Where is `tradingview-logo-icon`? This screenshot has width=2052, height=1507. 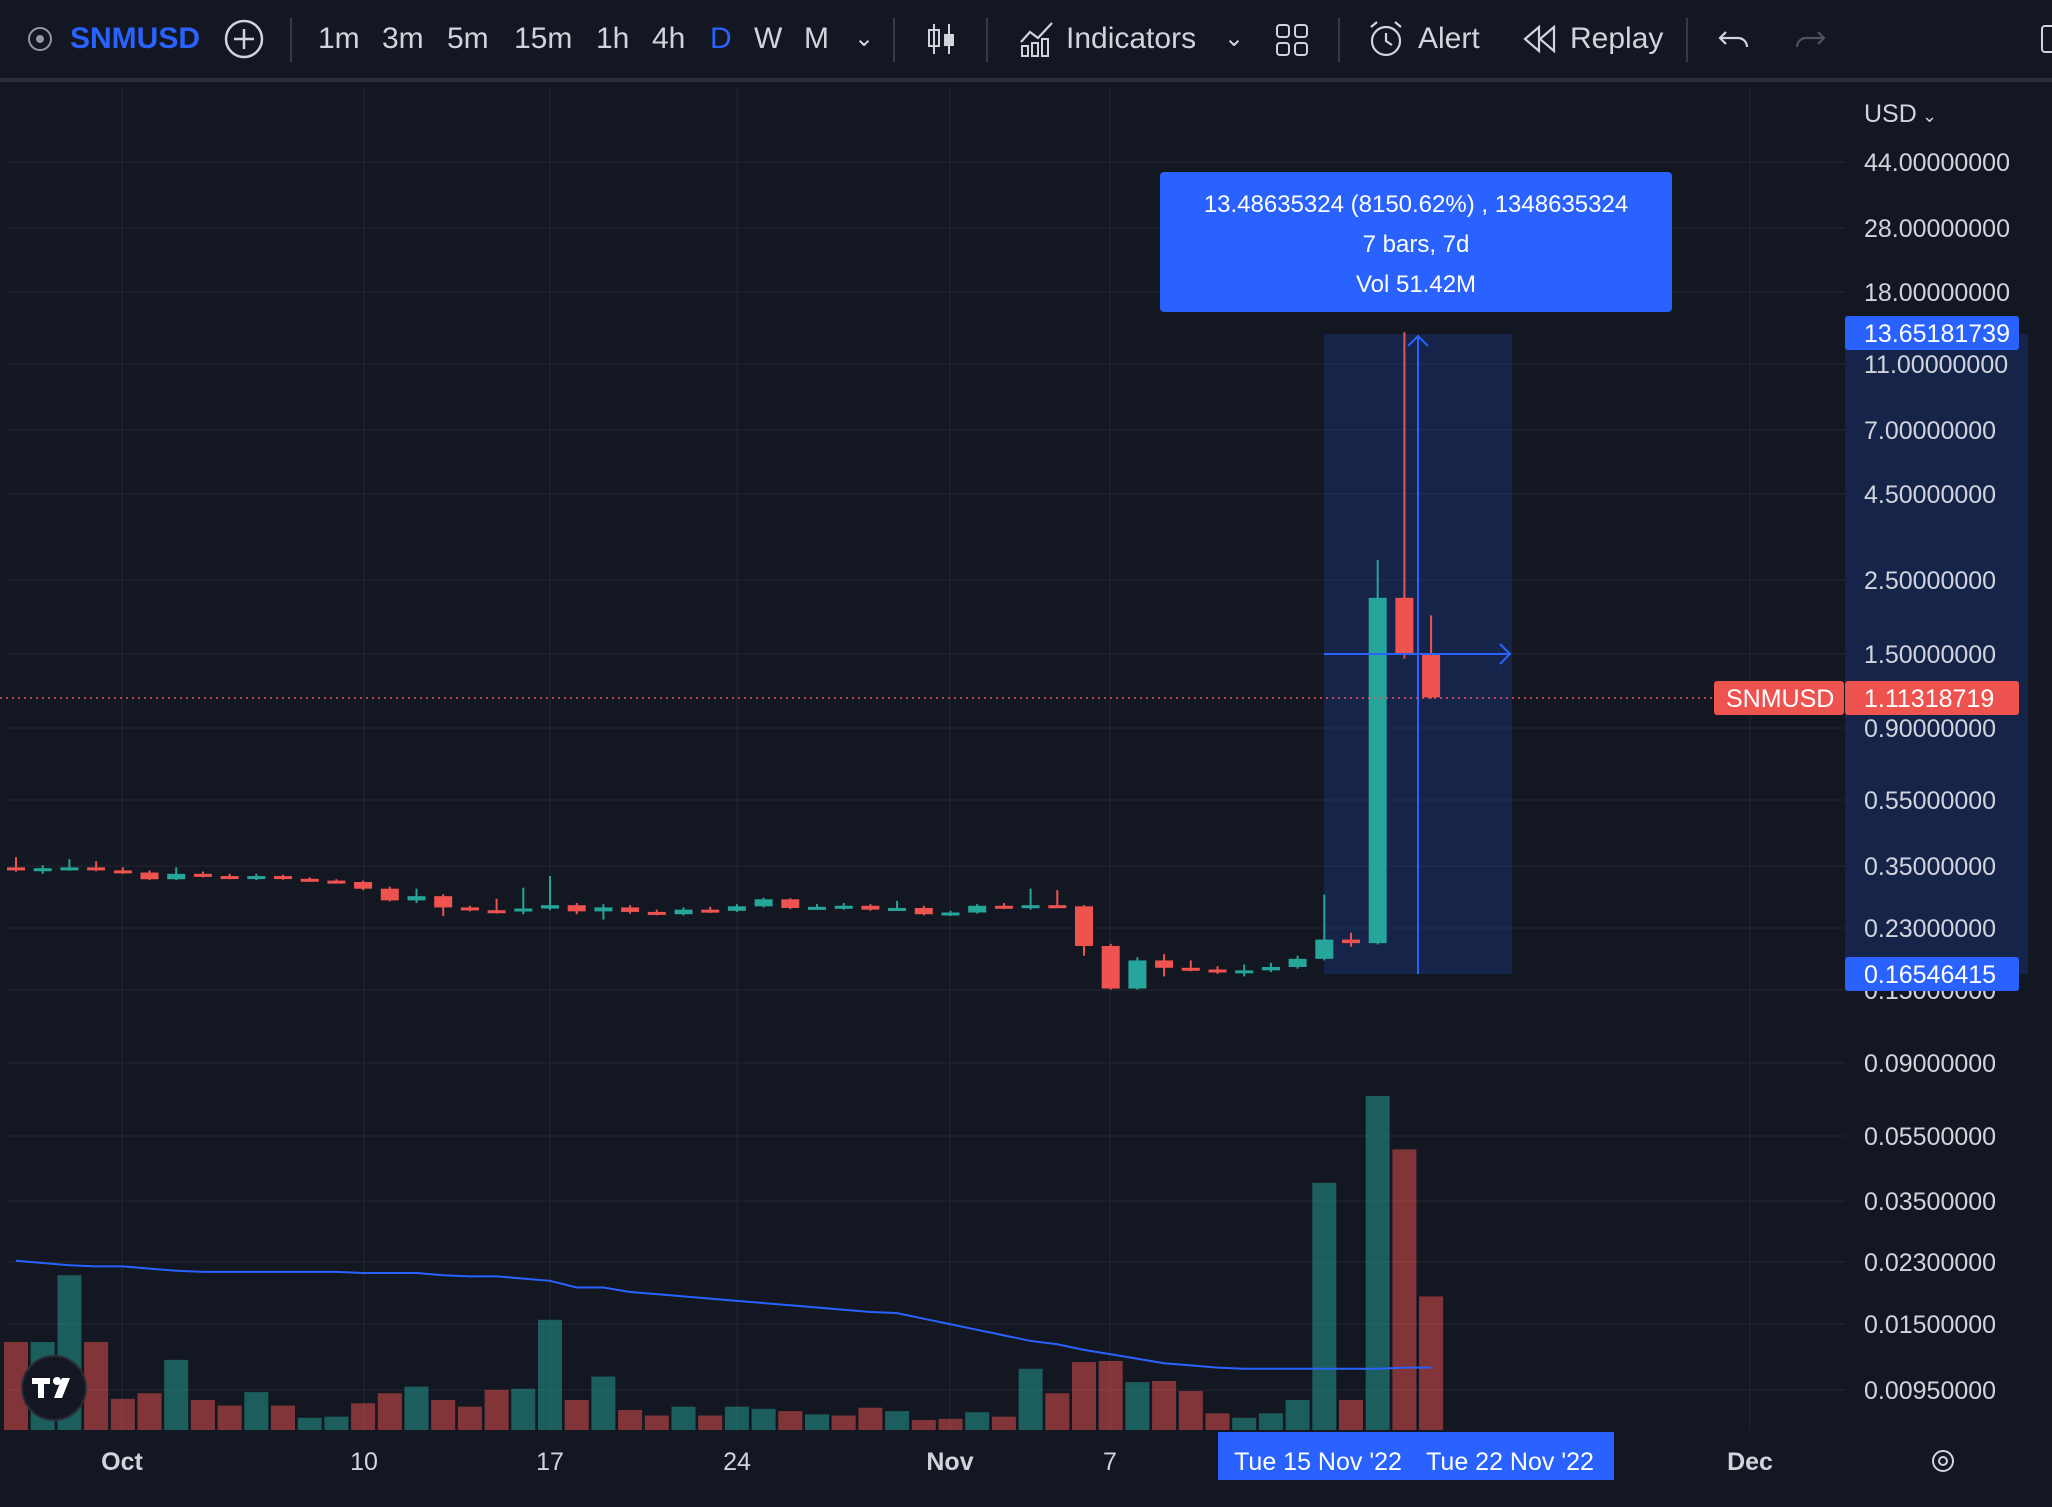
tradingview-logo-icon is located at coordinates (54, 1388).